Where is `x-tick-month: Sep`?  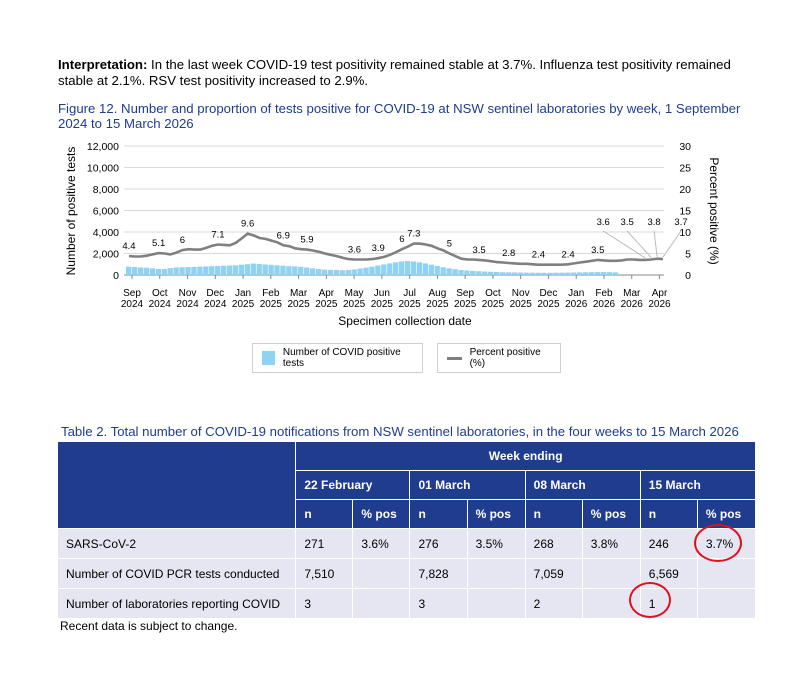 x-tick-month: Sep is located at coordinates (132, 293).